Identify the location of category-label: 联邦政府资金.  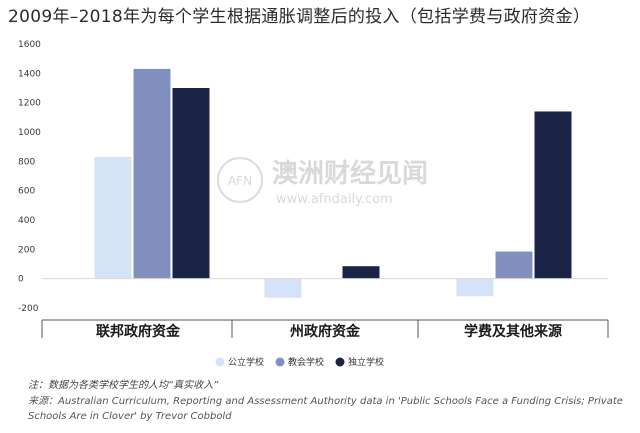
(138, 331).